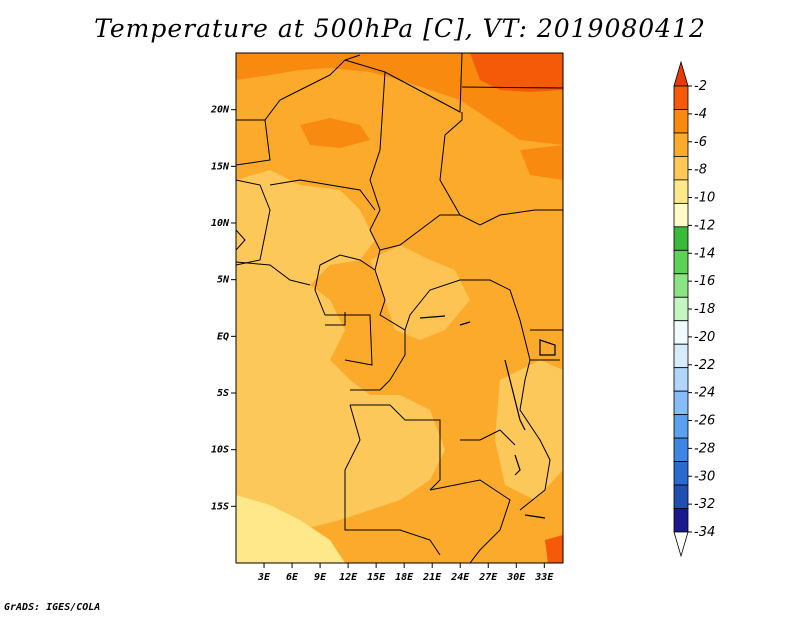 This screenshot has width=800, height=618. I want to click on colorbar-label: -2, so click(700, 86).